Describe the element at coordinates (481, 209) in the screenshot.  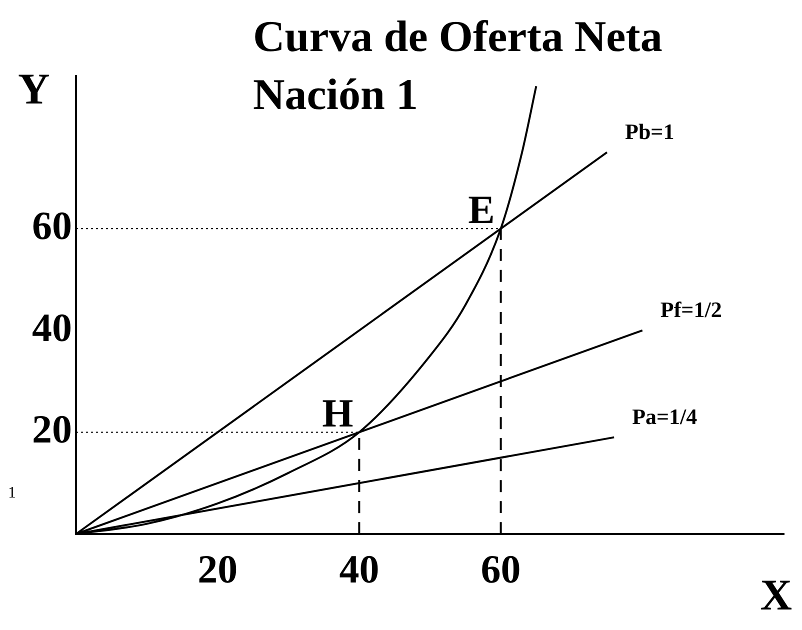
I see `annotation: E` at that location.